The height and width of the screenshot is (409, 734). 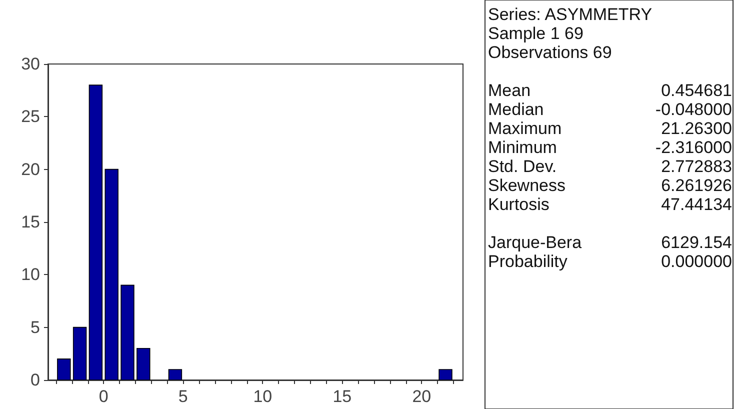 I want to click on x-tick-label: 15, so click(x=342, y=396).